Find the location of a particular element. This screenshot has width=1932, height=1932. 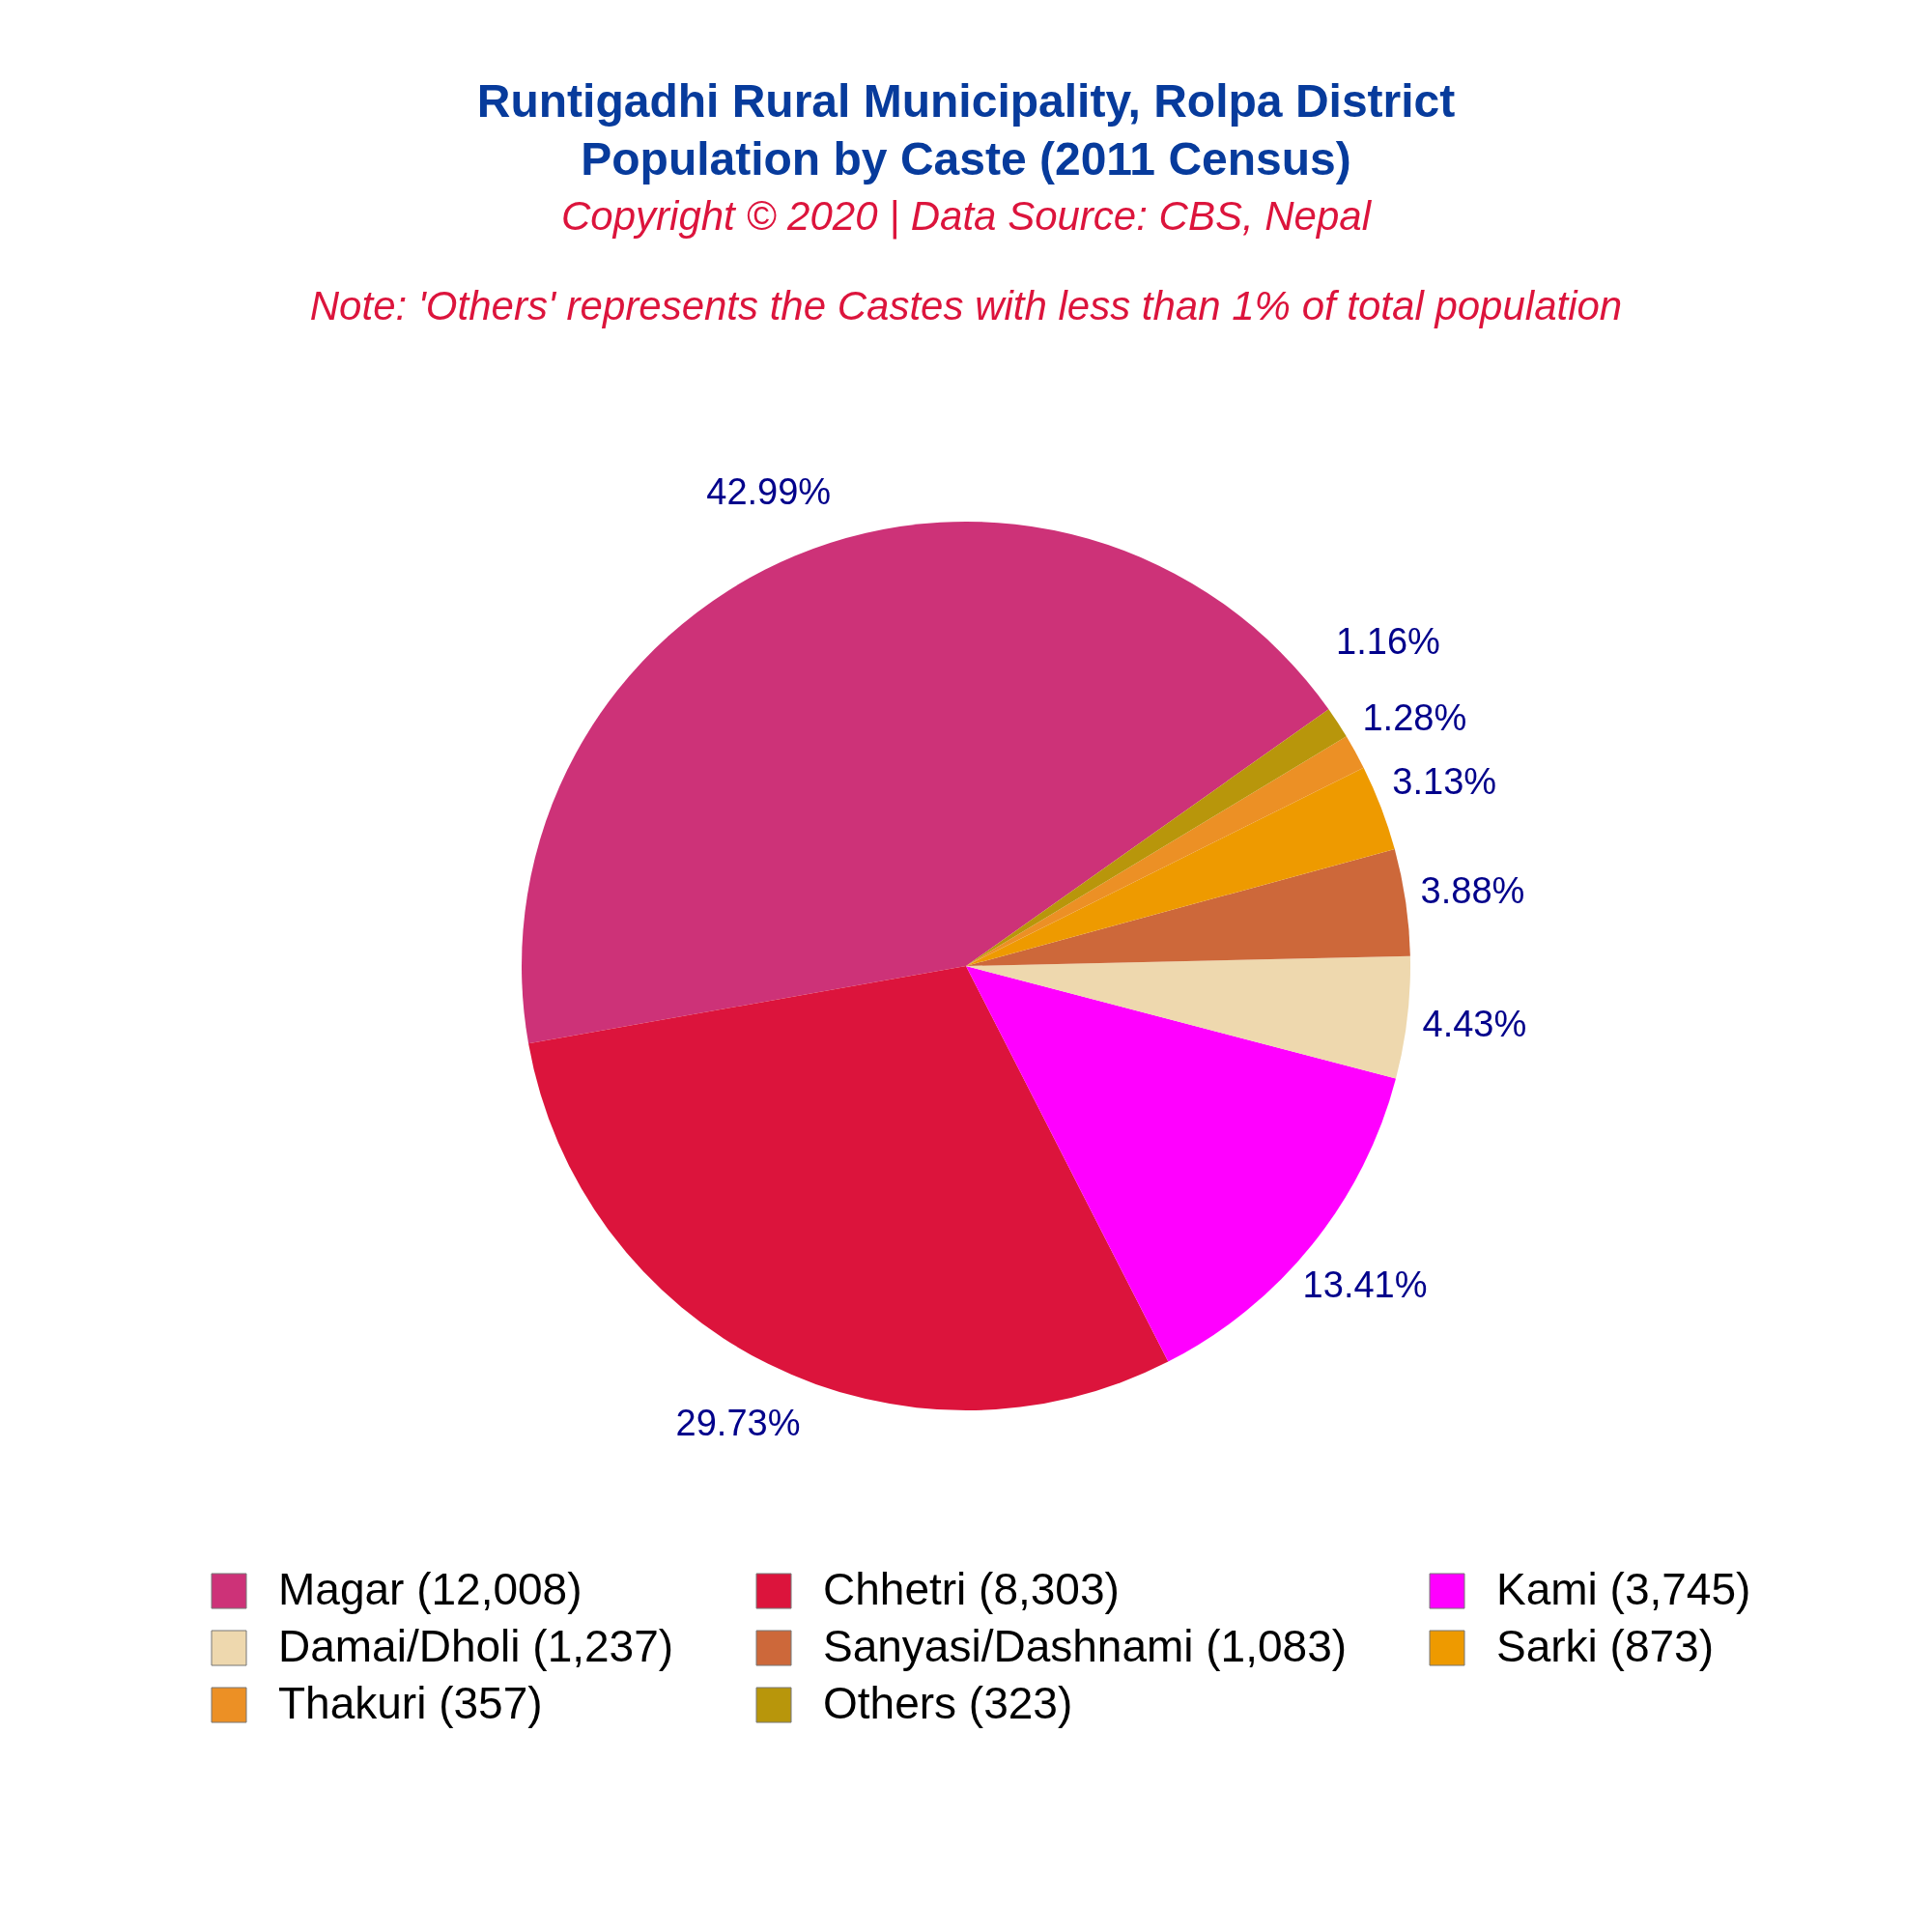

data-label: 3.13% is located at coordinates (1444, 782).